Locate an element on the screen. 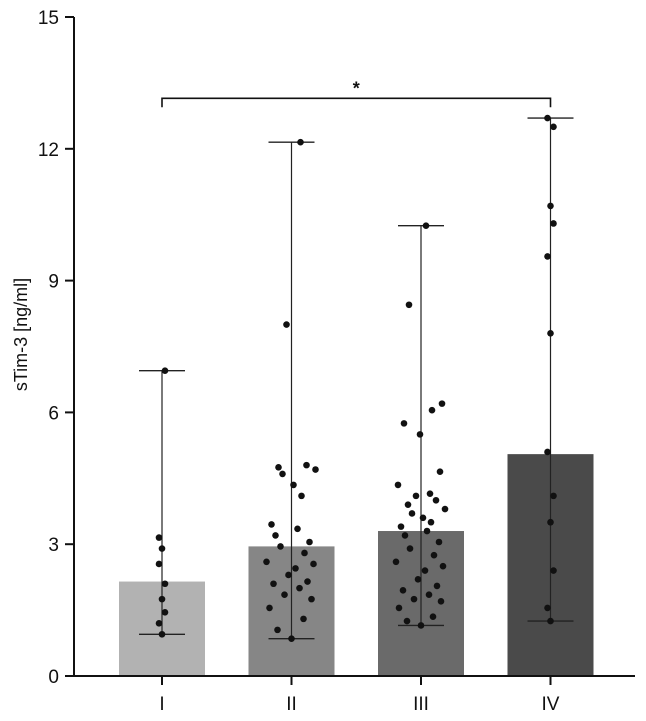 The height and width of the screenshot is (721, 646). y-tick-label: 12 is located at coordinates (48, 150).